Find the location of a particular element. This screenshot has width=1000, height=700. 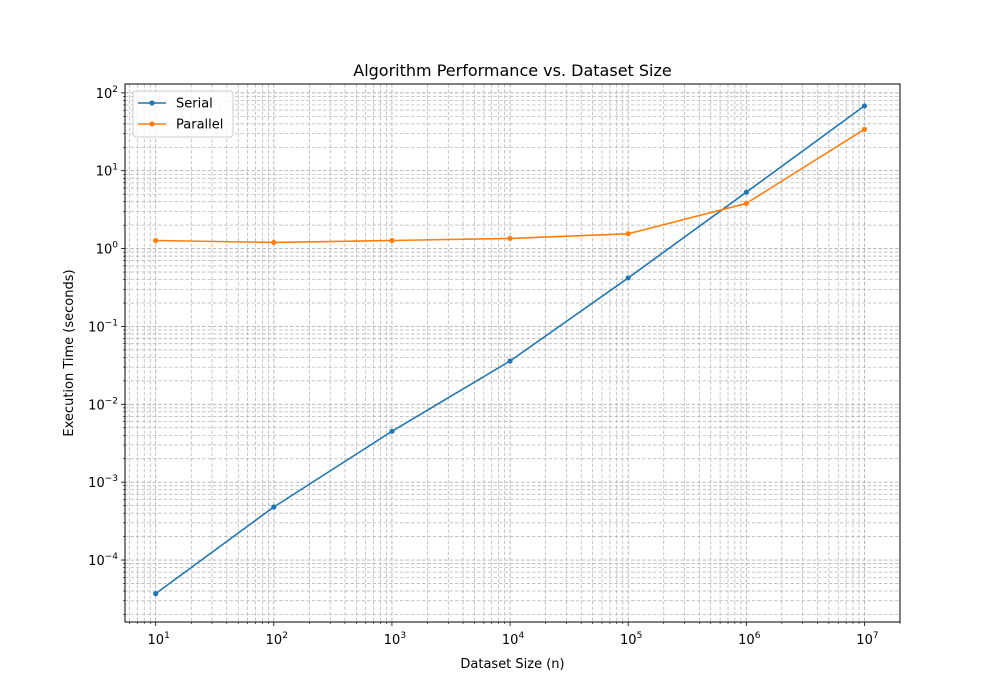

y-tick-label: 10⁻³ is located at coordinates (103, 482).